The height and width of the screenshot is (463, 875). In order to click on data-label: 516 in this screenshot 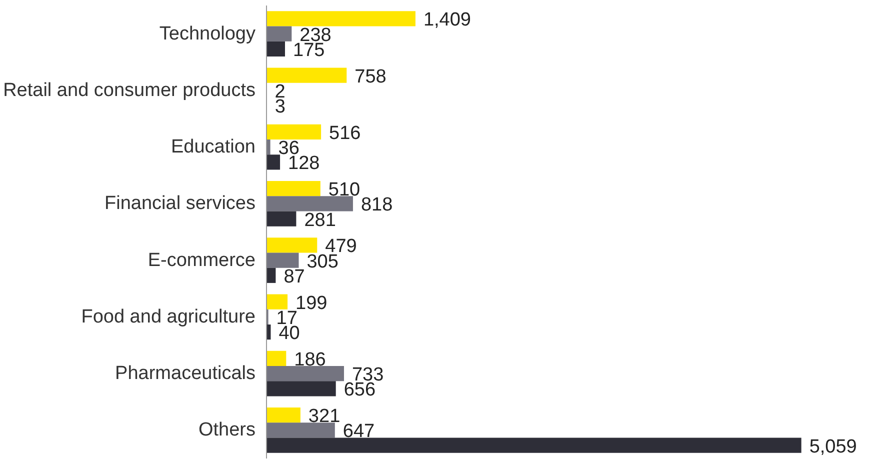, I will do `click(345, 133)`.